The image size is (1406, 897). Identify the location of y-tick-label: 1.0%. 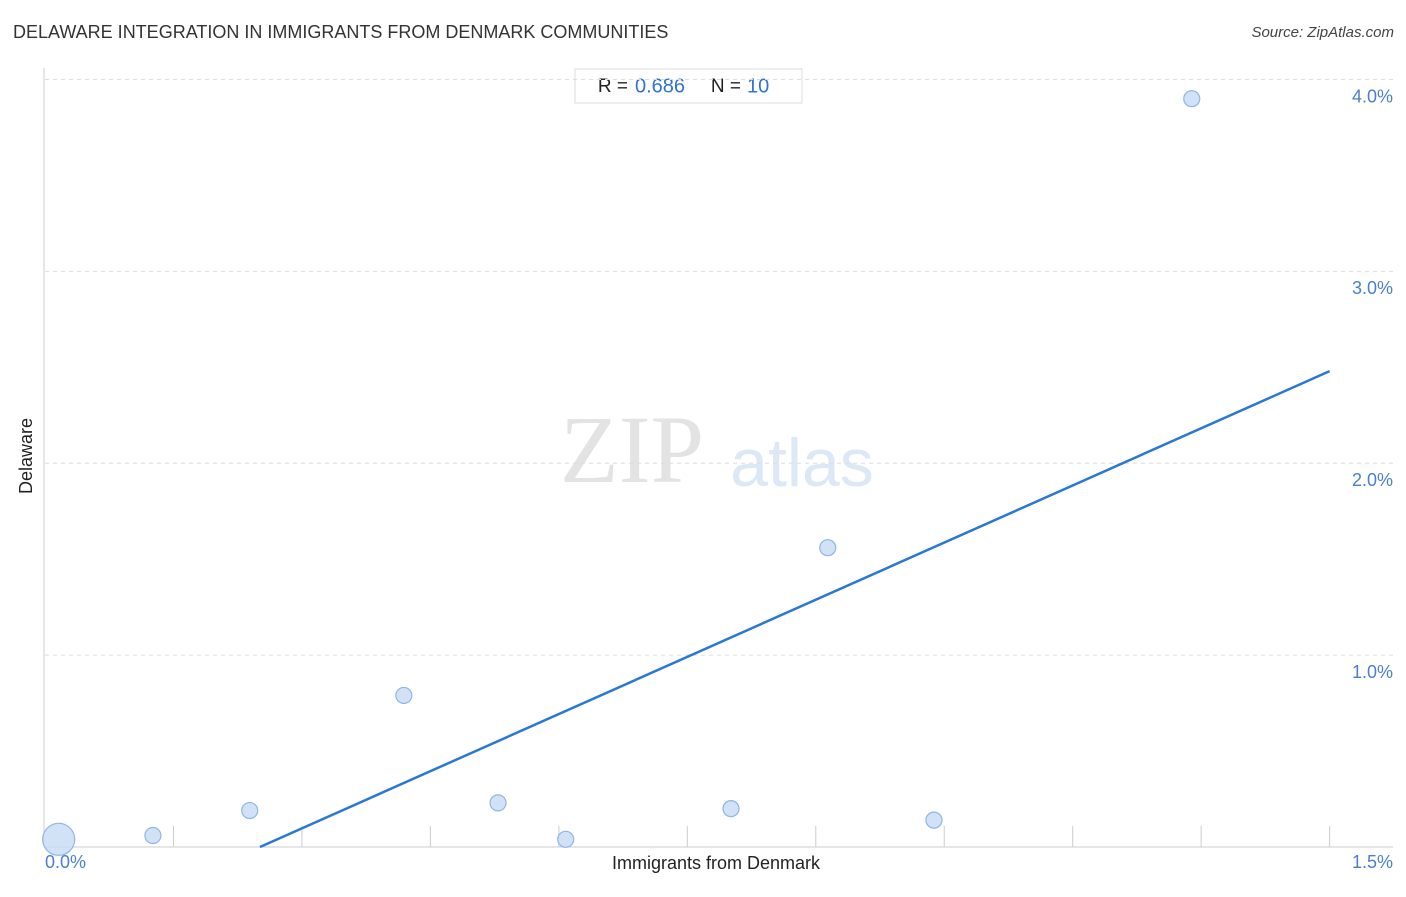
(1372, 672).